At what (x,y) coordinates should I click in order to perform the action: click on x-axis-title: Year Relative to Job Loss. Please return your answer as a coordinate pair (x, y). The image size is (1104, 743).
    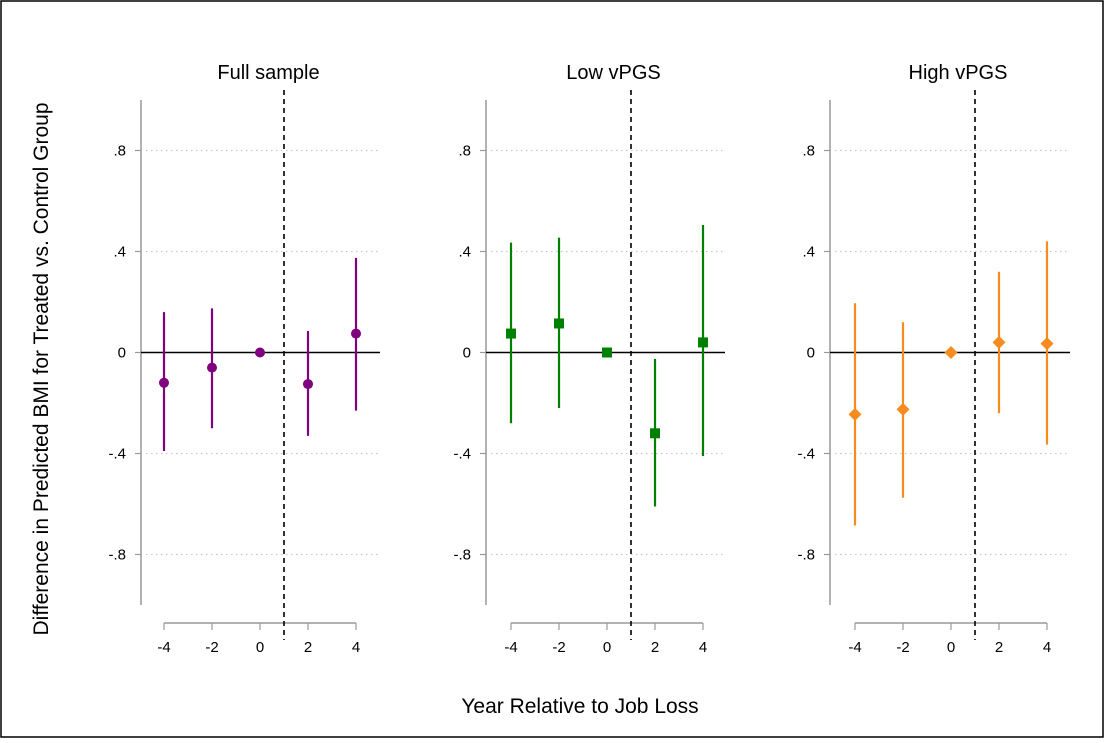
    Looking at the image, I should click on (579, 706).